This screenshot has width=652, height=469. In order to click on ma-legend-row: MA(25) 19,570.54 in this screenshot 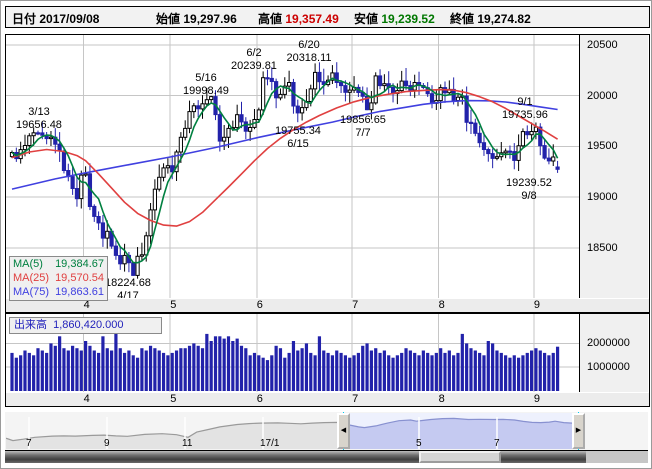, I will do `click(58, 278)`.